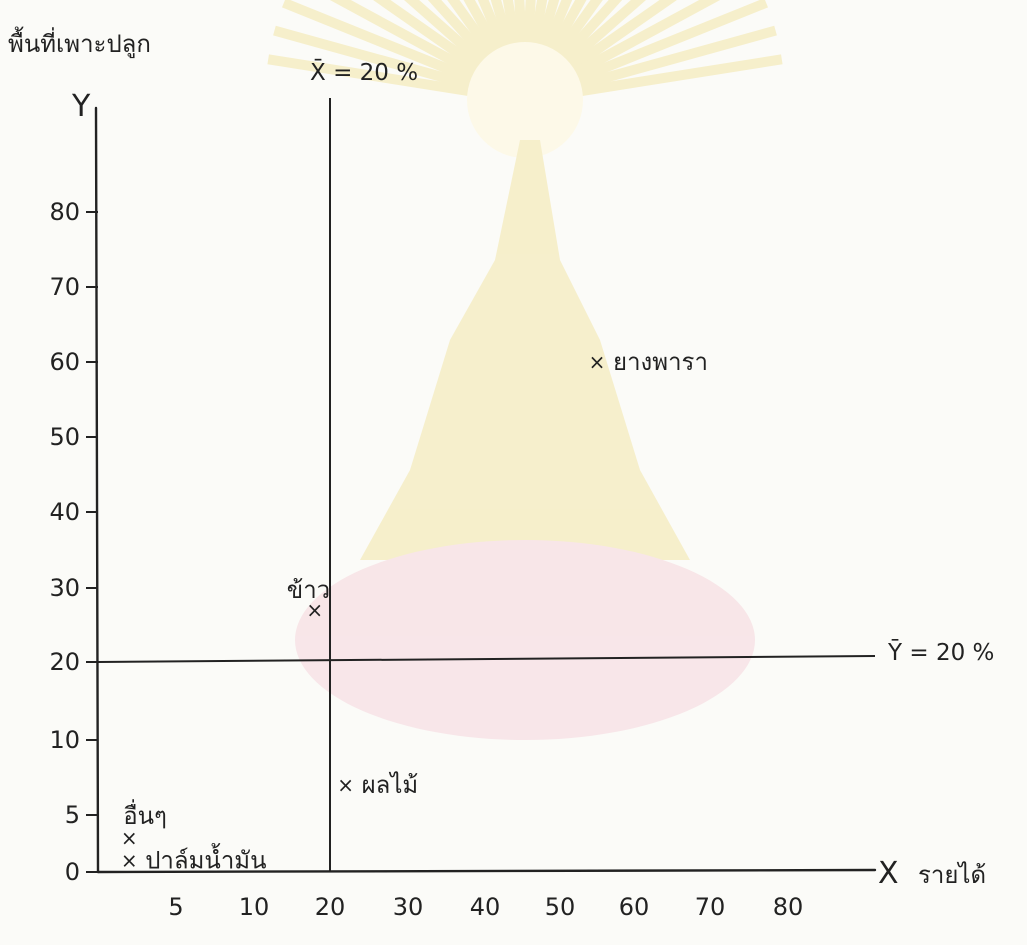  Describe the element at coordinates (64, 437) in the screenshot. I see `y-tick-label: 50` at that location.